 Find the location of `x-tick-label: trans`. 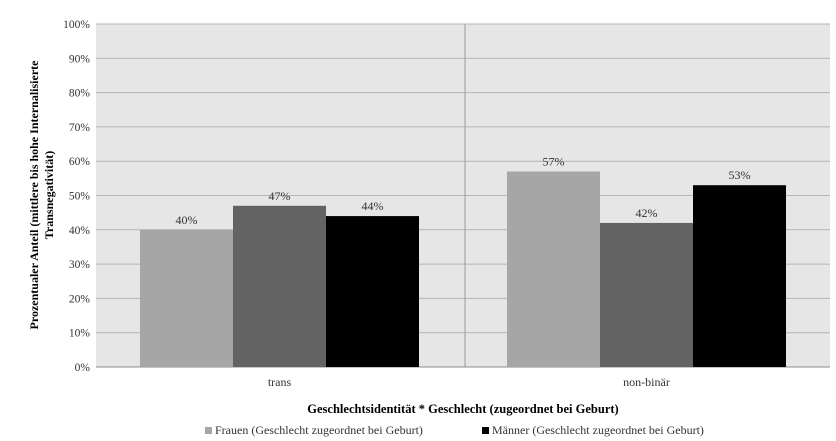

x-tick-label: trans is located at coordinates (280, 382).